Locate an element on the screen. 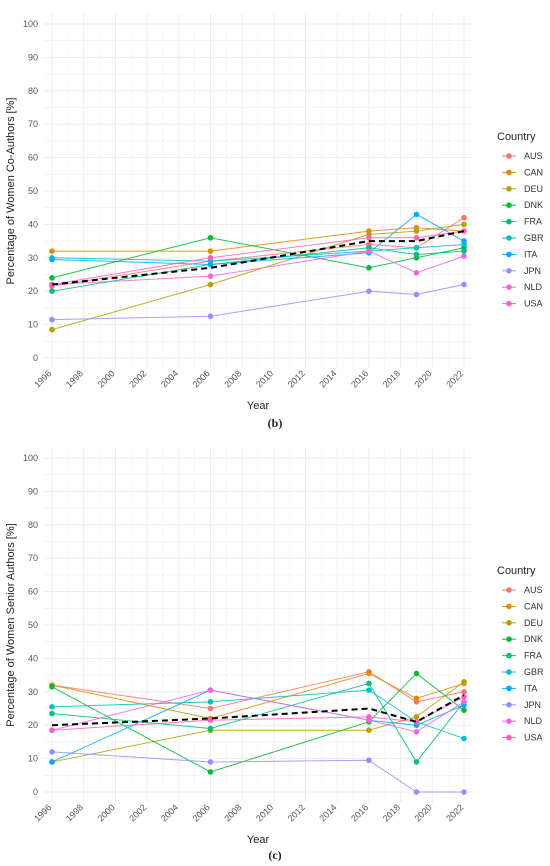 The width and height of the screenshot is (550, 866). b-legend-key-aus is located at coordinates (509, 156).